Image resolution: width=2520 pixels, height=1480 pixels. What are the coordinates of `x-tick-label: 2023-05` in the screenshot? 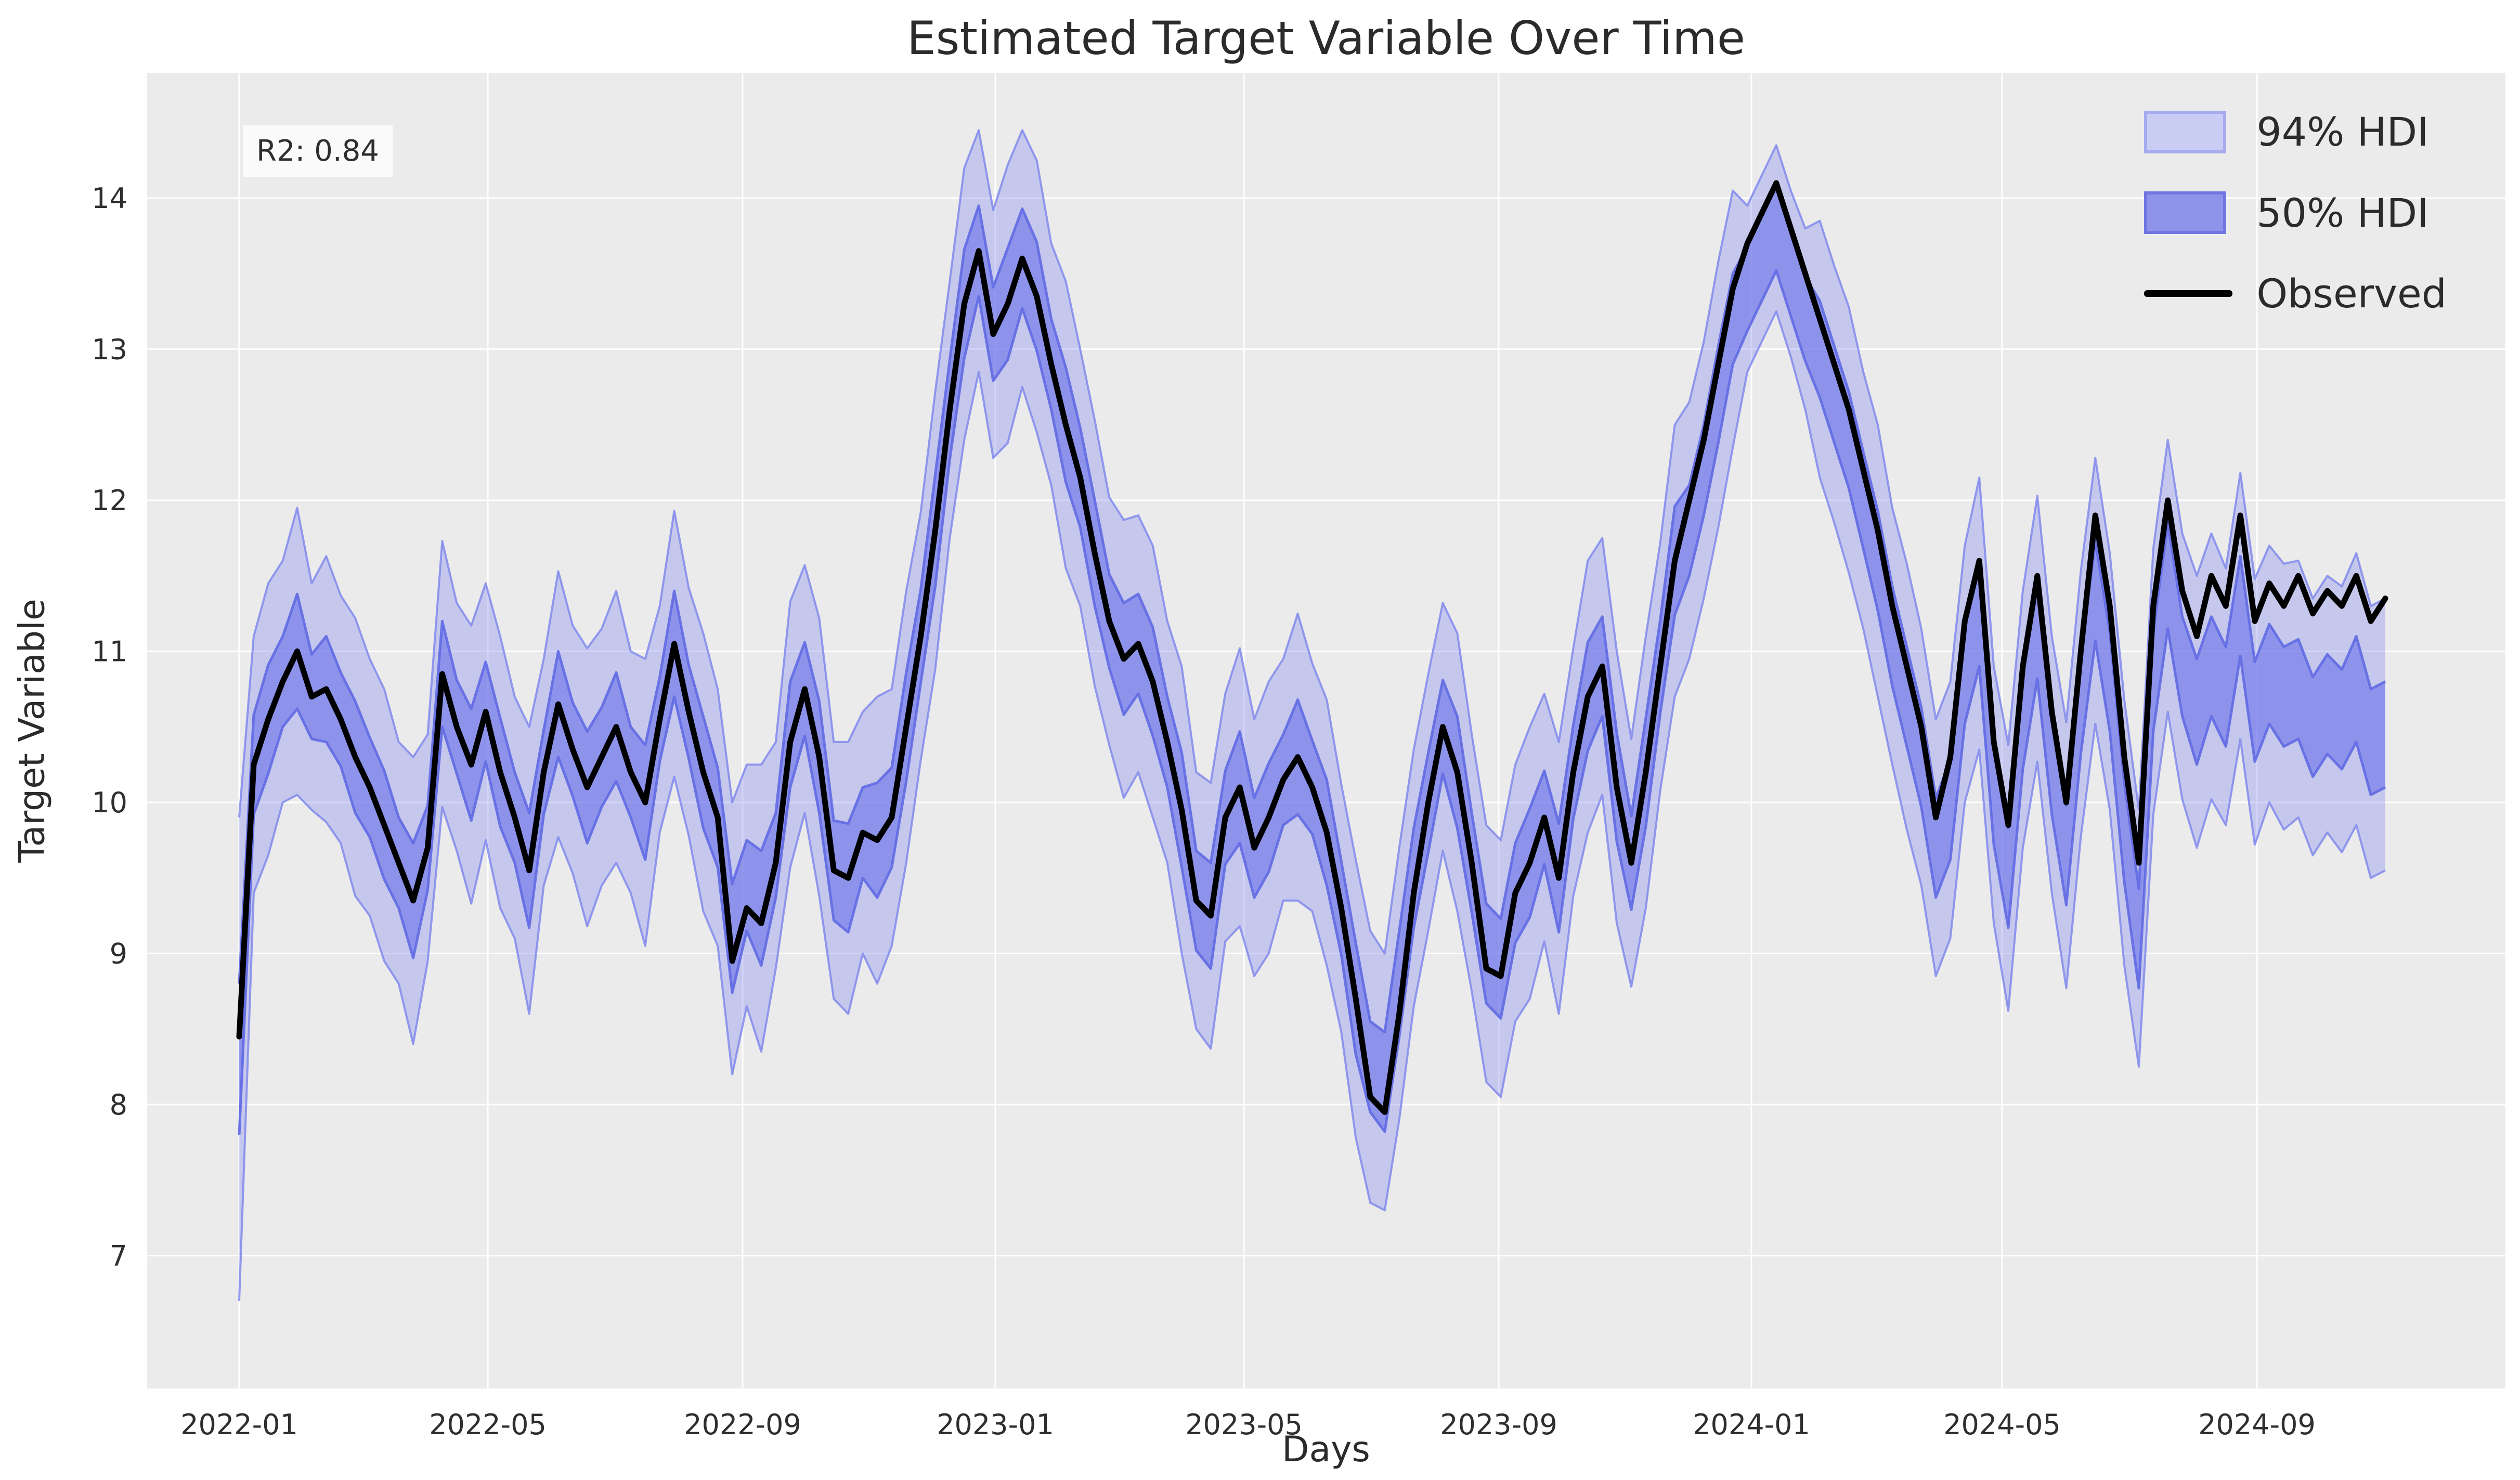 It's located at (1244, 1424).